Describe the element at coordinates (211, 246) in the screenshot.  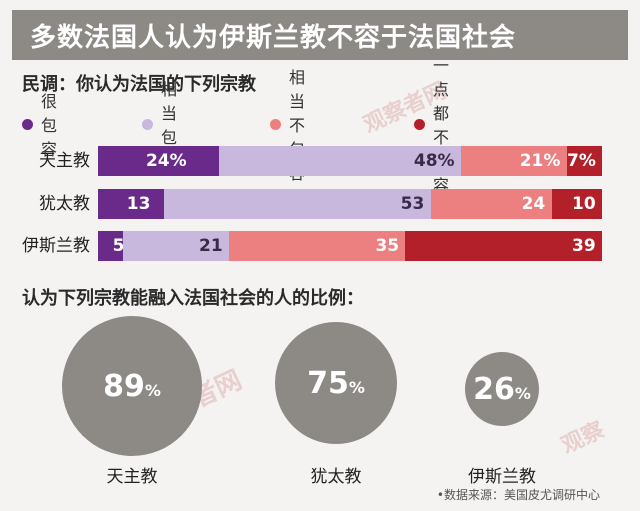
I see `segment-value-label: 21` at that location.